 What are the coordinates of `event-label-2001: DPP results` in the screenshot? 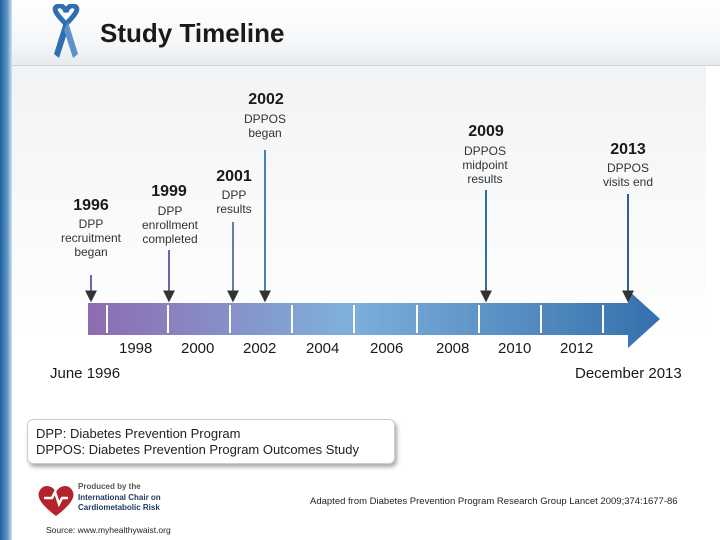 It's located at (234, 202).